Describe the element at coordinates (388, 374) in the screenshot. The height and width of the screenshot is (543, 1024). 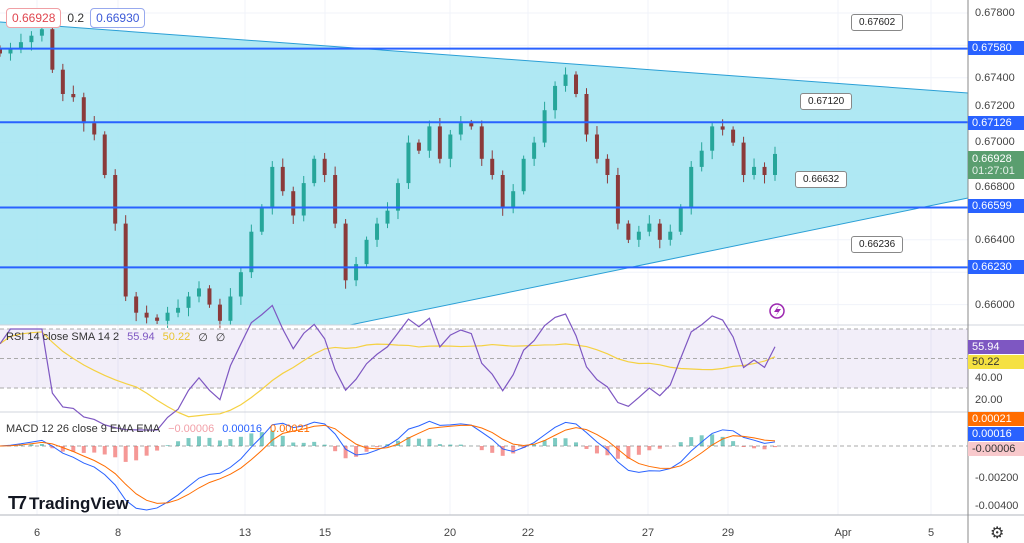
I see `rsi-sma-line` at that location.